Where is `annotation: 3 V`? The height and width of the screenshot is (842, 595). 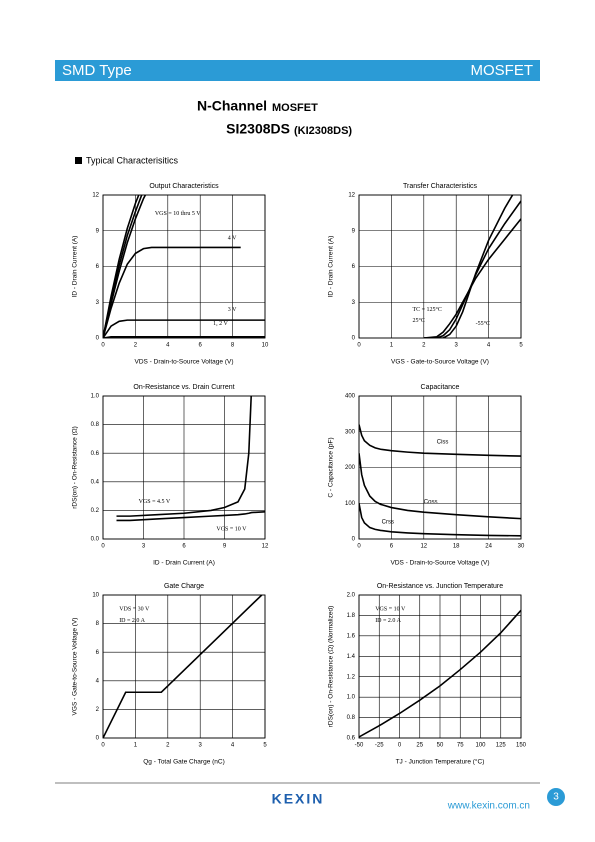
annotation: 3 V is located at coordinates (232, 310).